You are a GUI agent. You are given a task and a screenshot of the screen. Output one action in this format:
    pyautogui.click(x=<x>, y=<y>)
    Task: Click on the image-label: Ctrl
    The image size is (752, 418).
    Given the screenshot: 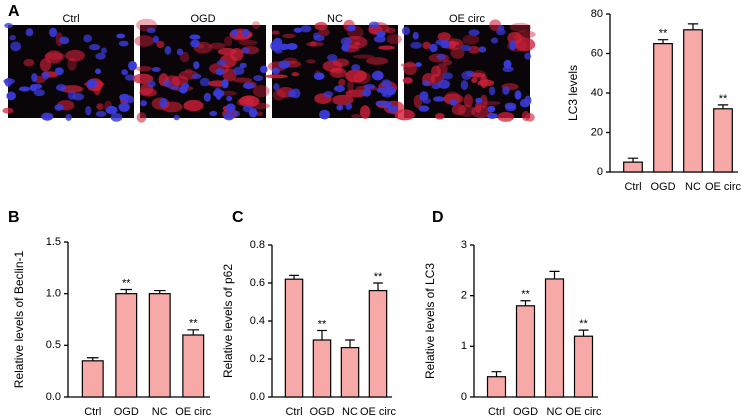 What is the action you would take?
    pyautogui.click(x=70, y=19)
    